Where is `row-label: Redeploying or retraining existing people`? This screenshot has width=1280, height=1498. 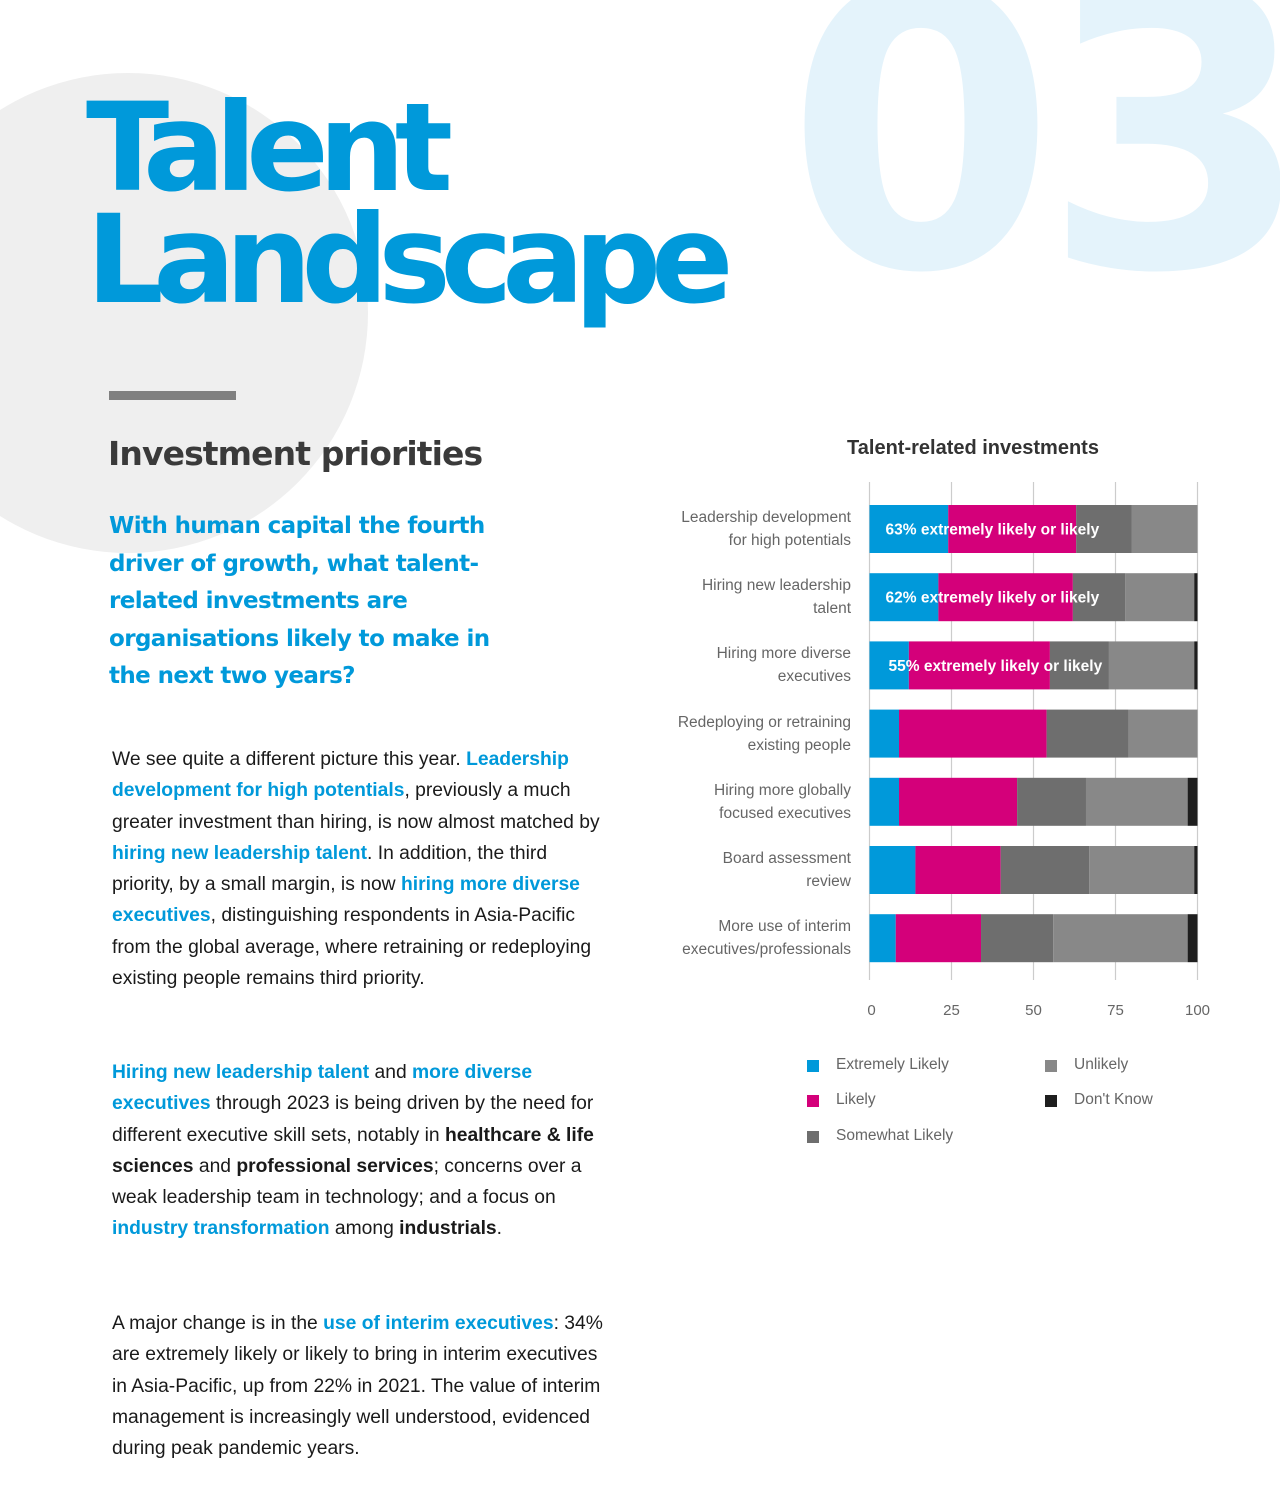 row-label: Redeploying or retraining existing people is located at coordinates (725, 734).